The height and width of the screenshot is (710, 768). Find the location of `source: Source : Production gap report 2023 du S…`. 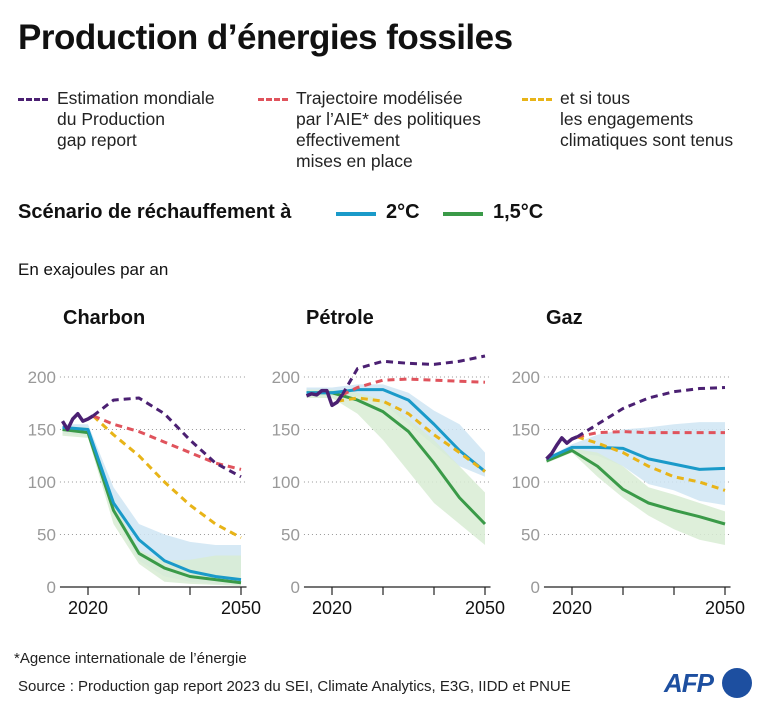

source: Source : Production gap report 2023 du S… is located at coordinates (294, 686).